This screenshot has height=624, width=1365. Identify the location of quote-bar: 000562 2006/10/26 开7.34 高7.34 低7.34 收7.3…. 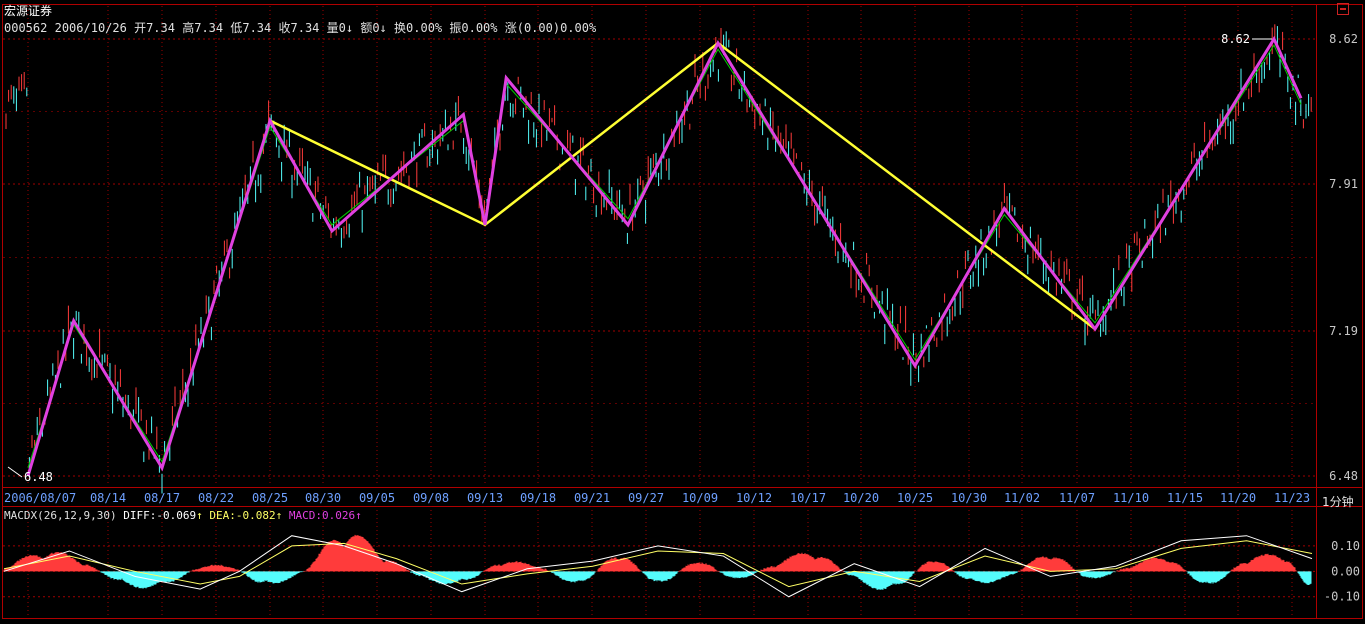
(300, 27).